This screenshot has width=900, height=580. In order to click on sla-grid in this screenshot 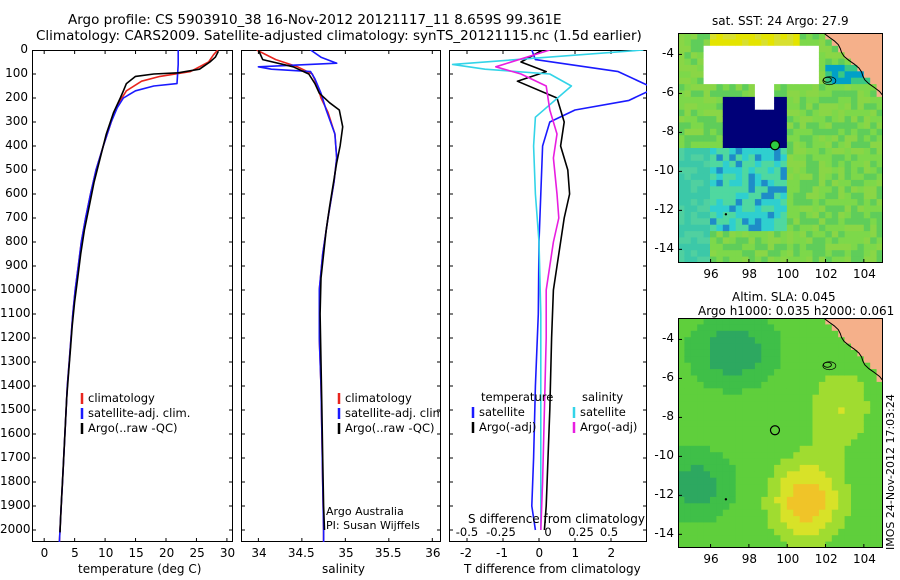, I will do `click(780, 433)`.